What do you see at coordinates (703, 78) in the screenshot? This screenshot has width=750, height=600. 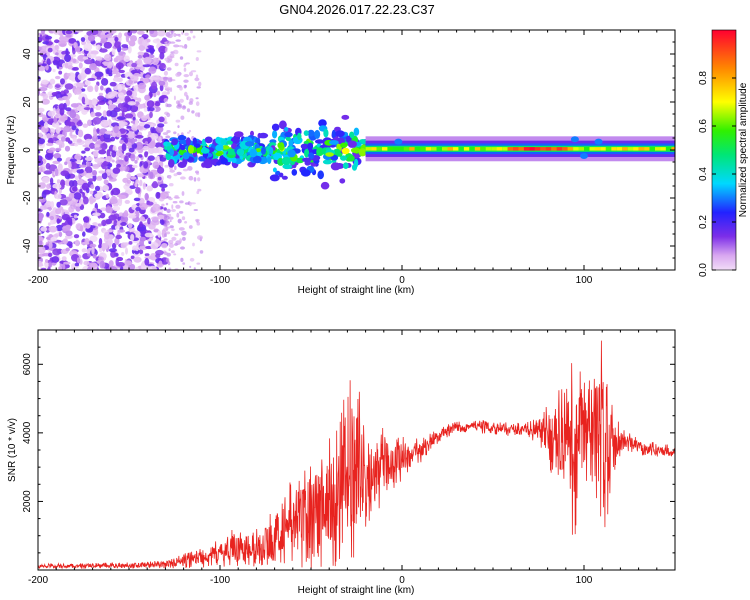 I see `colorbar-tick-label: 0.8` at bounding box center [703, 78].